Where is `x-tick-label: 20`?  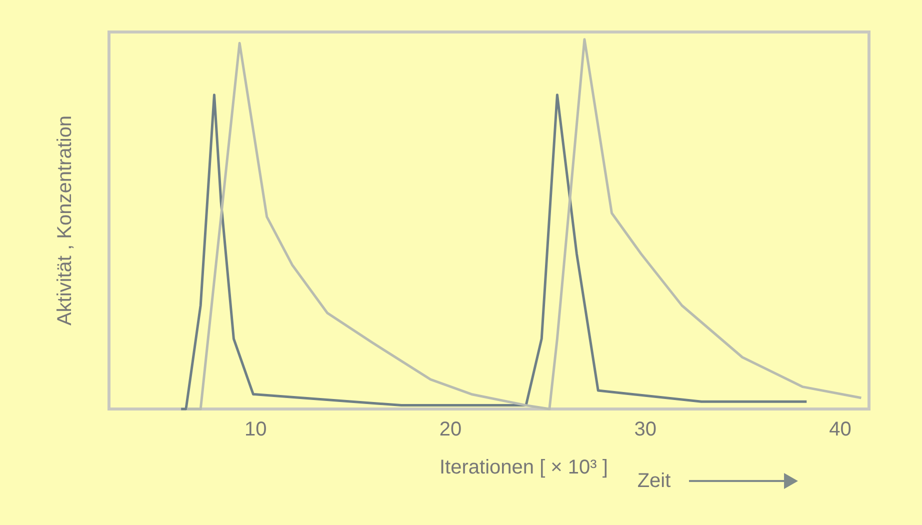
x-tick-label: 20 is located at coordinates (450, 429).